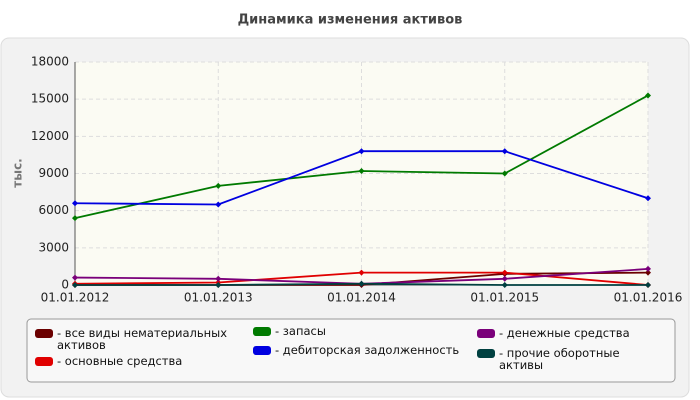 The width and height of the screenshot is (700, 400). Describe the element at coordinates (18, 172) in the screenshot. I see `y-axis-label: тыс.` at that location.